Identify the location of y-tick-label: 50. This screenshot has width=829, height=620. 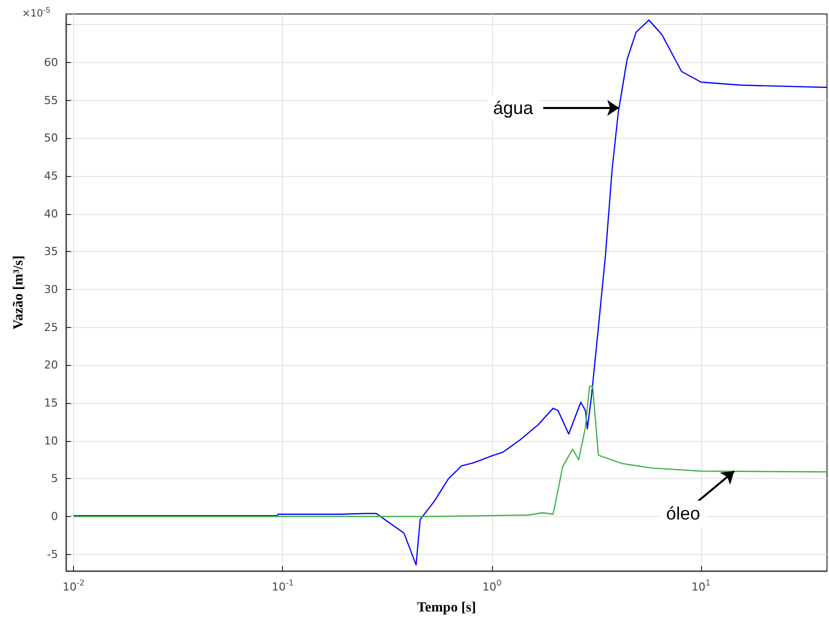
(51, 138).